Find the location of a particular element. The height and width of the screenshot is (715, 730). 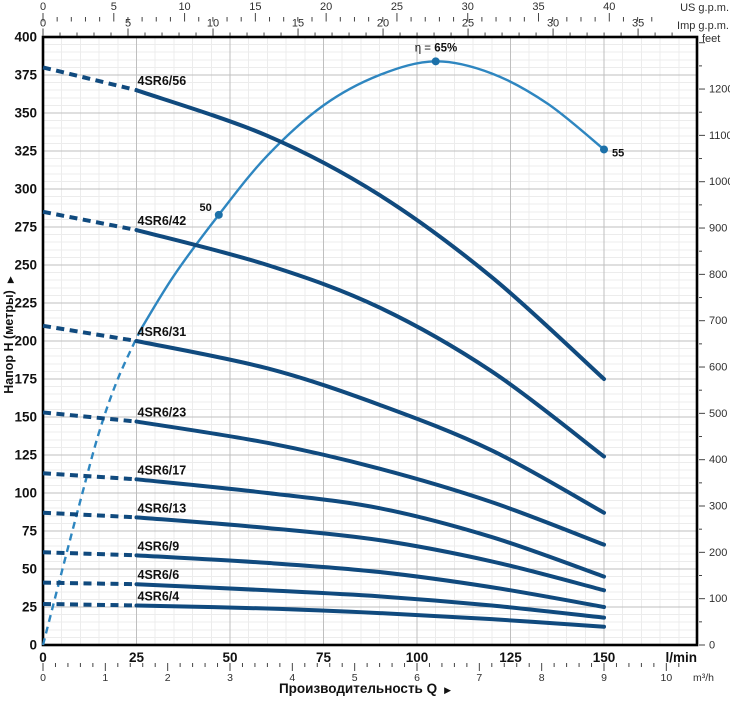

svg-text: 40 is located at coordinates (609, 7).